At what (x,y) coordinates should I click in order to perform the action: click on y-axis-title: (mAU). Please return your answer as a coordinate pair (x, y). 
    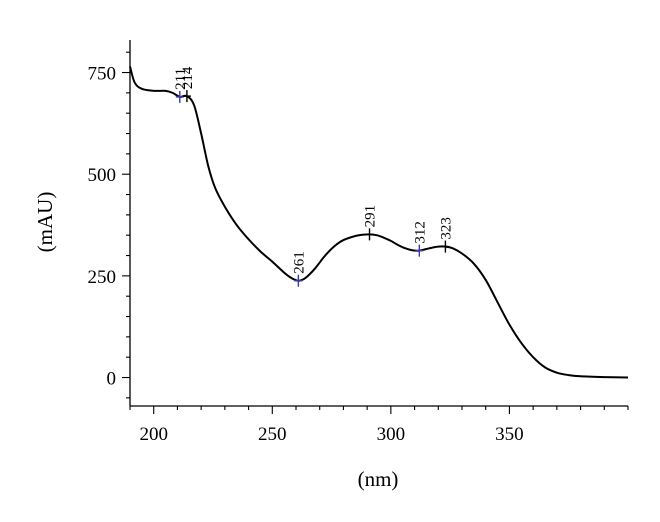
    Looking at the image, I should click on (45, 222).